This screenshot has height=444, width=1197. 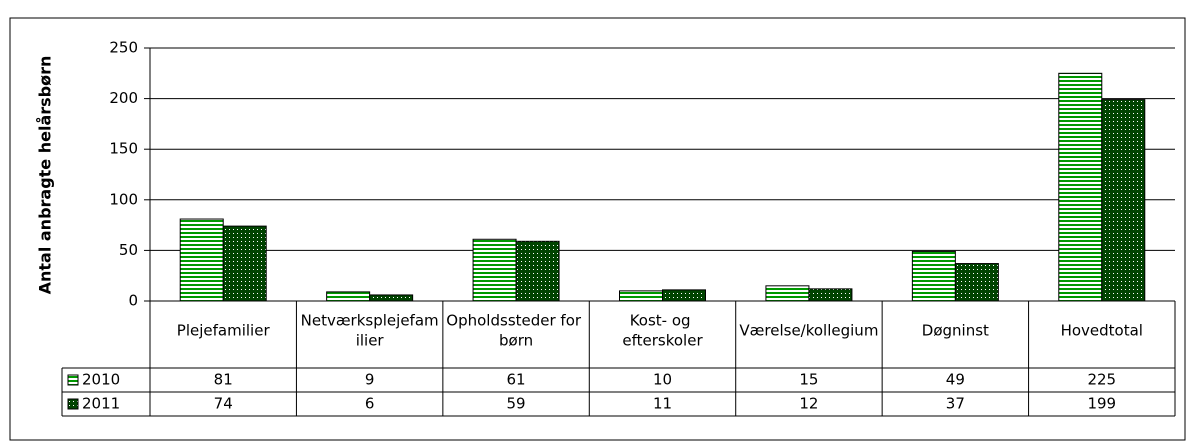 I want to click on x-tick-label: Plejefamilier, so click(x=224, y=330).